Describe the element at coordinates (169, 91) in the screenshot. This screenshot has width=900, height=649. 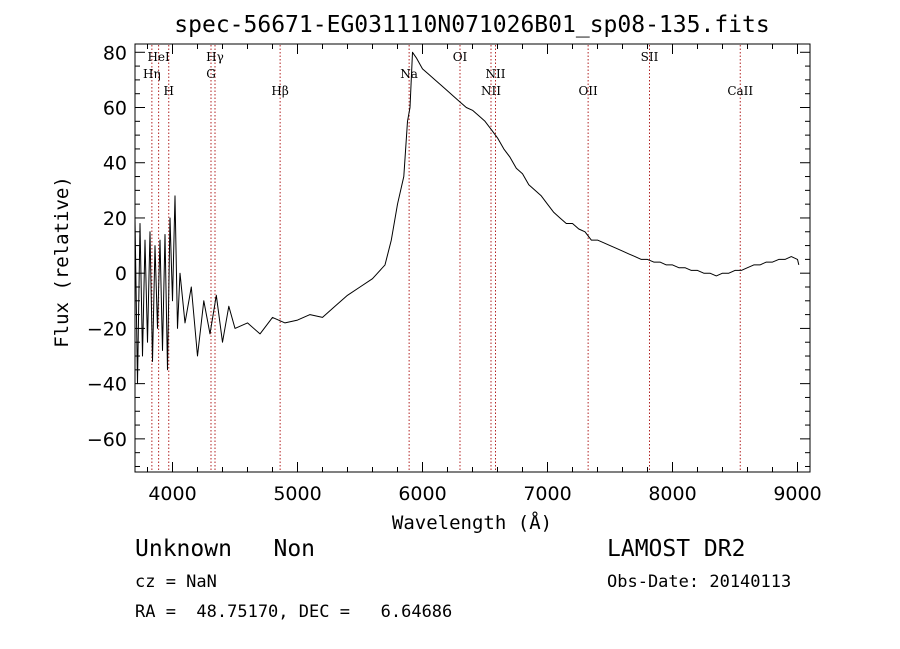
I see `spectral-line-label: H` at that location.